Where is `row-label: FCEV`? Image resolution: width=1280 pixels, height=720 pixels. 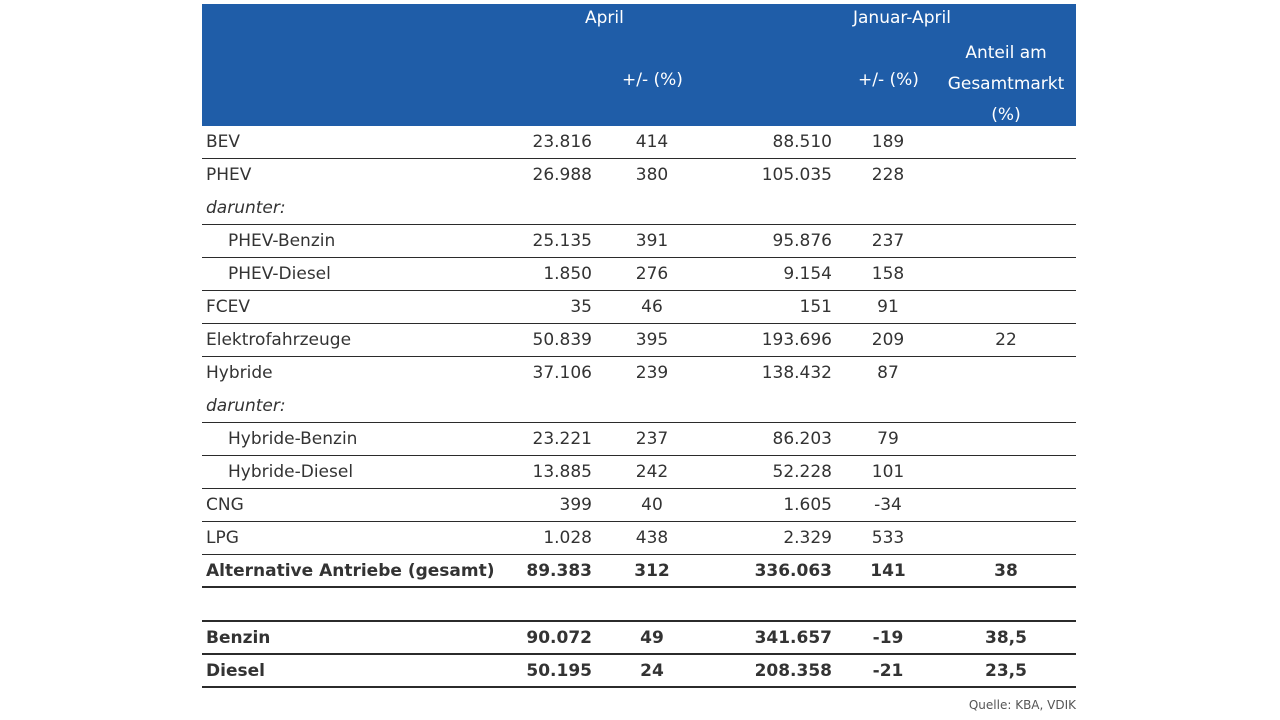
row-label: FCEV is located at coordinates (228, 307).